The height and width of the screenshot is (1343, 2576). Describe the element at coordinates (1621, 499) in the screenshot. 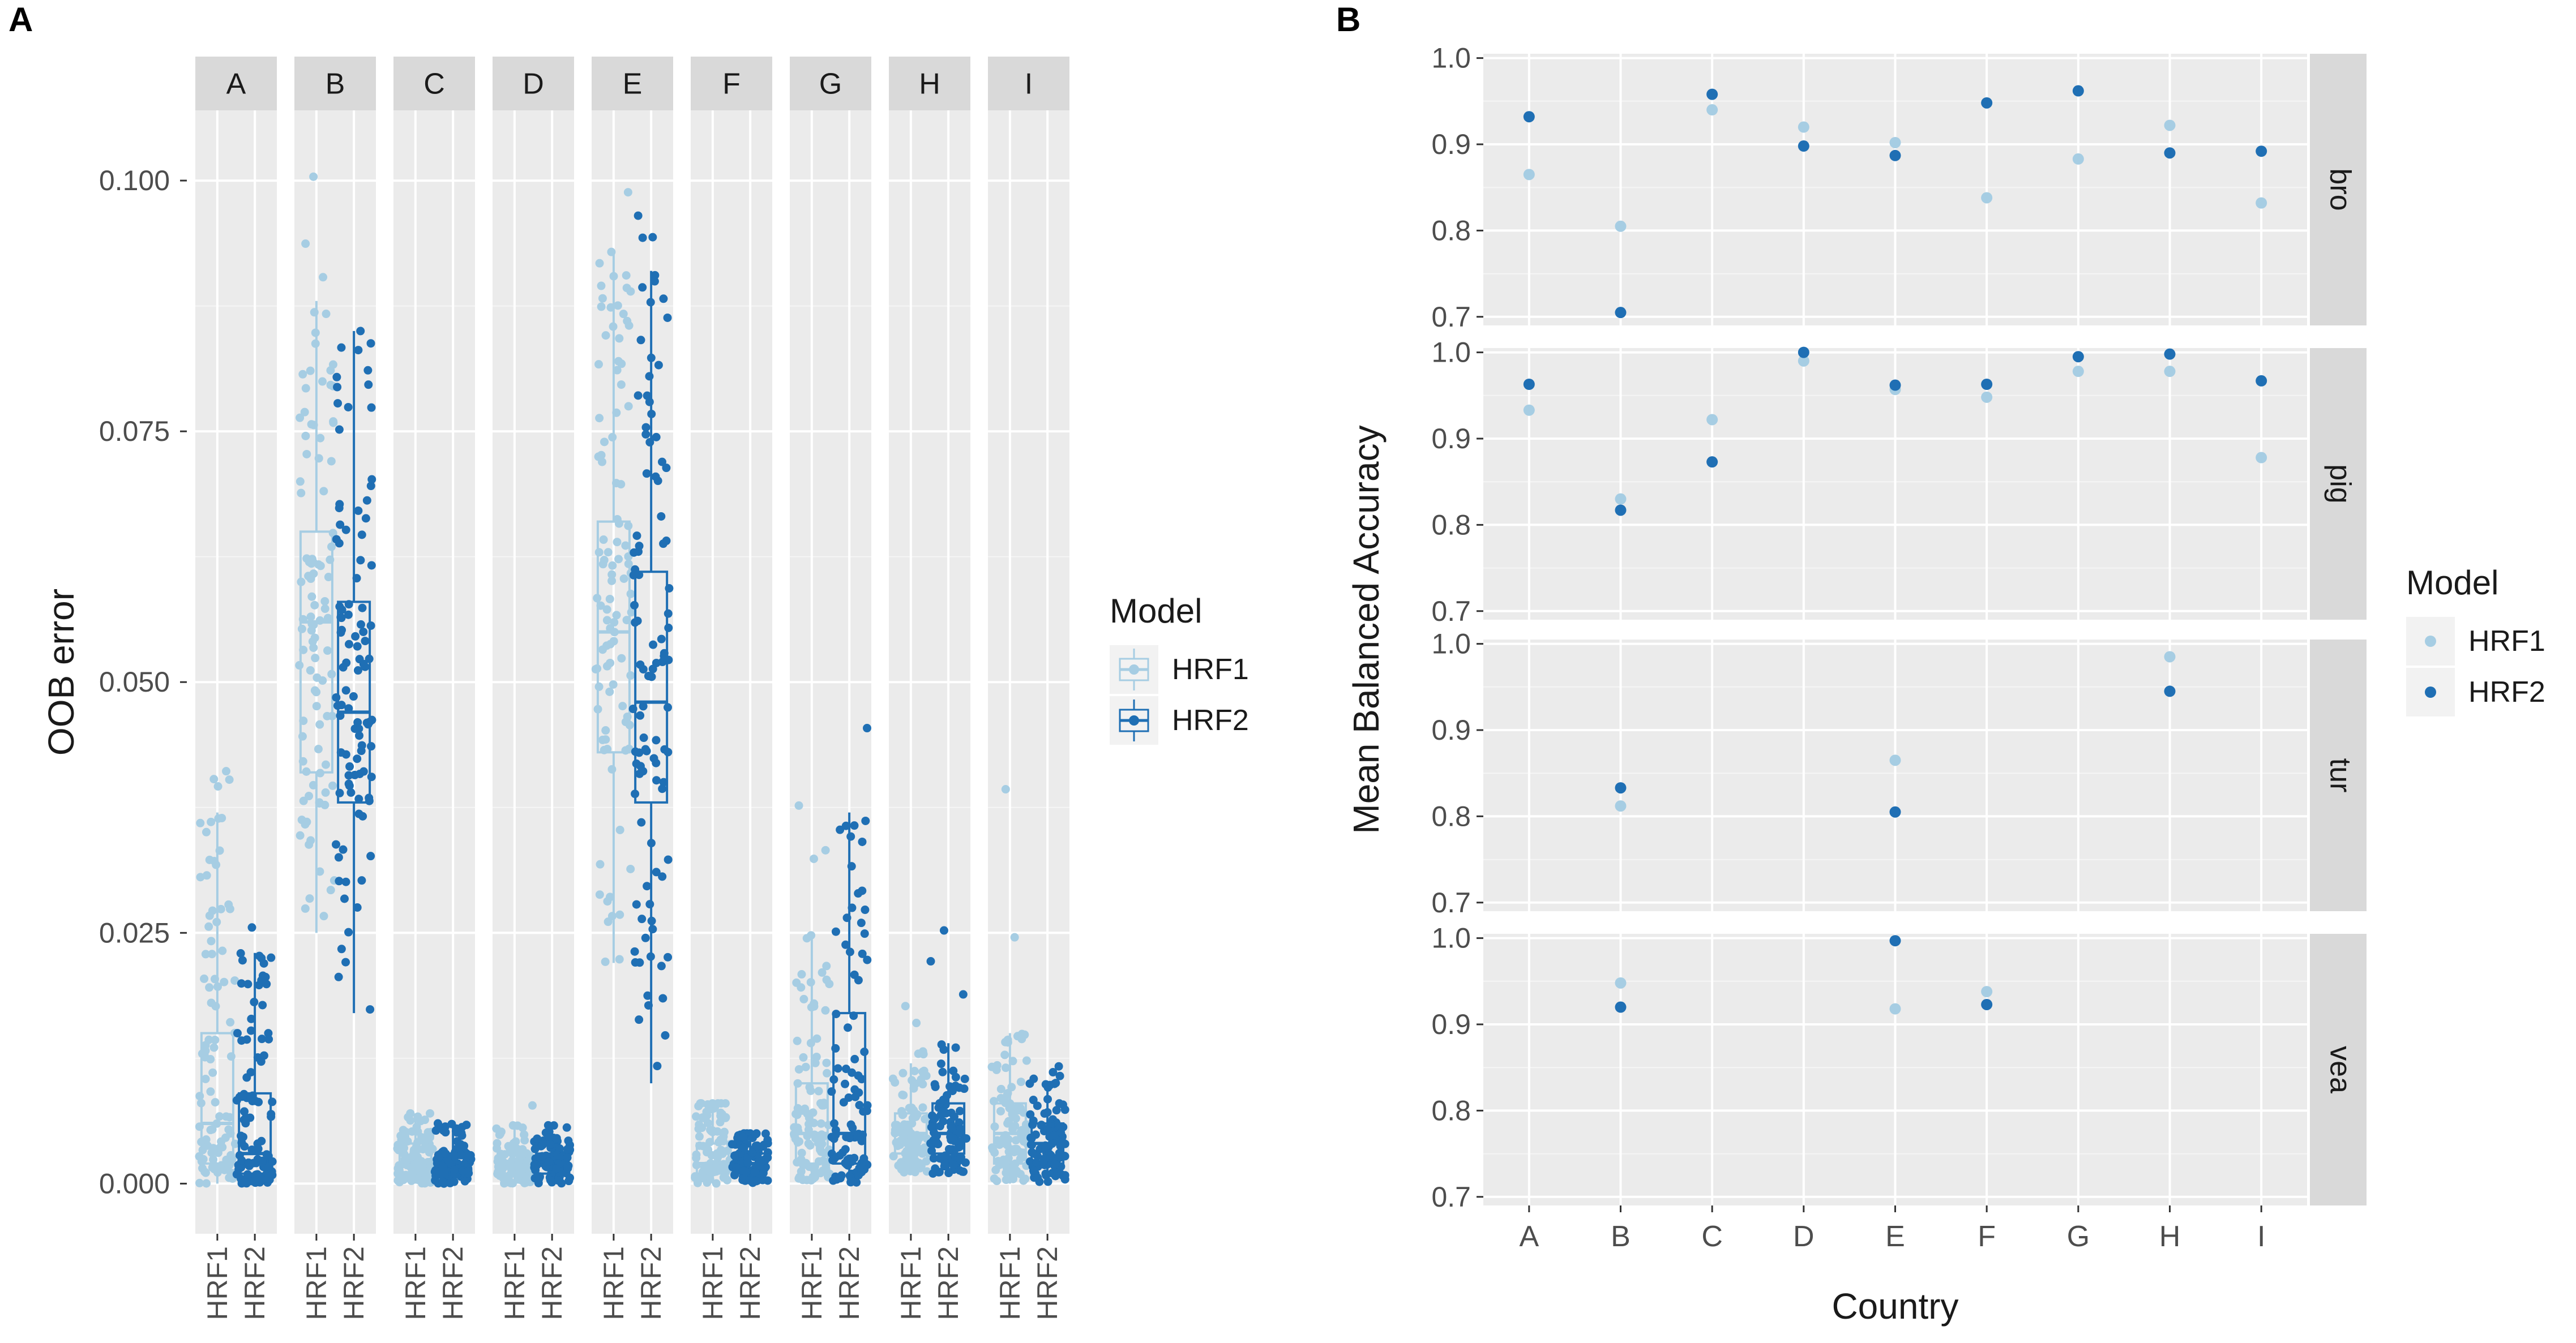

I see `point-pig-hrf1-b` at that location.